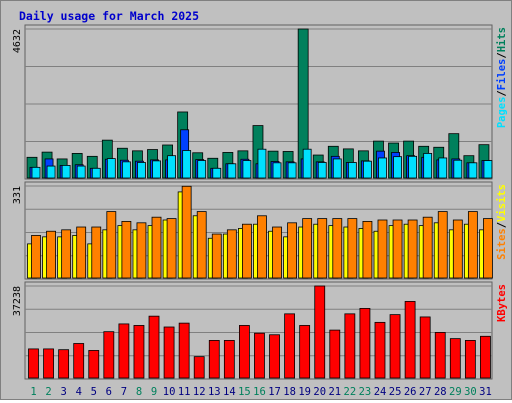 This screenshot has width=512, height=403. What do you see at coordinates (502, 75) in the screenshot?
I see `legend-entry: Files` at bounding box center [502, 75].